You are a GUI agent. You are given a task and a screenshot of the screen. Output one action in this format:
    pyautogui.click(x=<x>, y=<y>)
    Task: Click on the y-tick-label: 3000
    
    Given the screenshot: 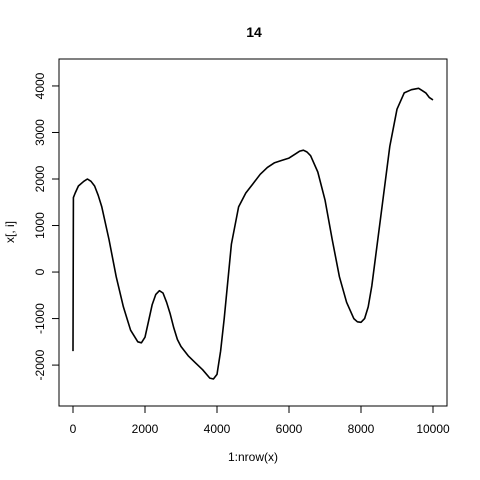 What is the action you would take?
    pyautogui.click(x=40, y=132)
    